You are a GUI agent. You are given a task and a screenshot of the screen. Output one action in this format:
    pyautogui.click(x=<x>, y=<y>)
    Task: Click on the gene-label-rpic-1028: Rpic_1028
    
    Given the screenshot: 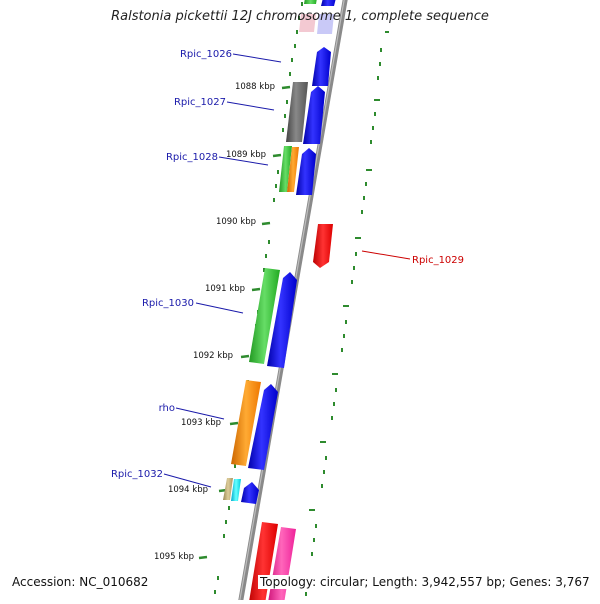 What is the action you would take?
    pyautogui.click(x=192, y=157)
    